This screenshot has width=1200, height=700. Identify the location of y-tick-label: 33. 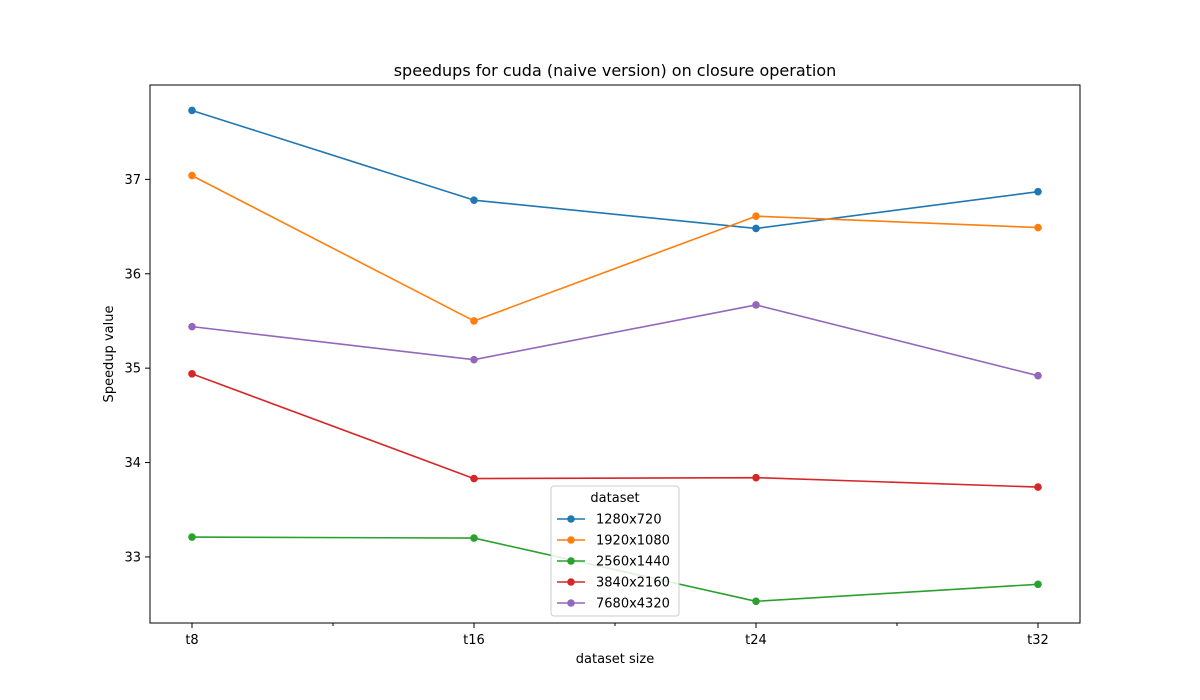
(132, 557).